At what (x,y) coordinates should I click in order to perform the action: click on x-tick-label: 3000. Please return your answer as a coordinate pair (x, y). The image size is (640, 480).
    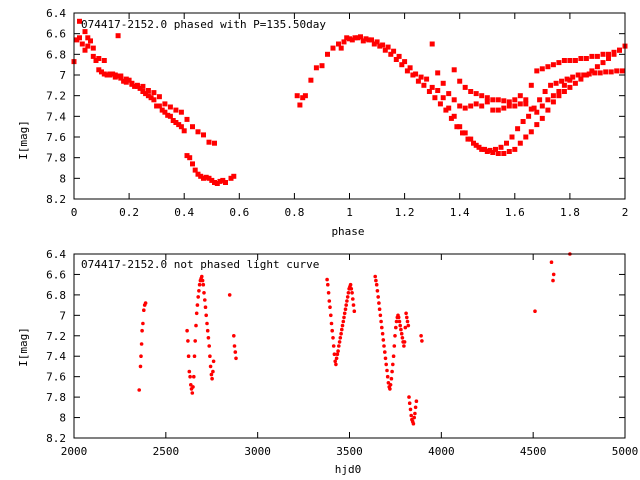
    Looking at the image, I should click on (257, 451).